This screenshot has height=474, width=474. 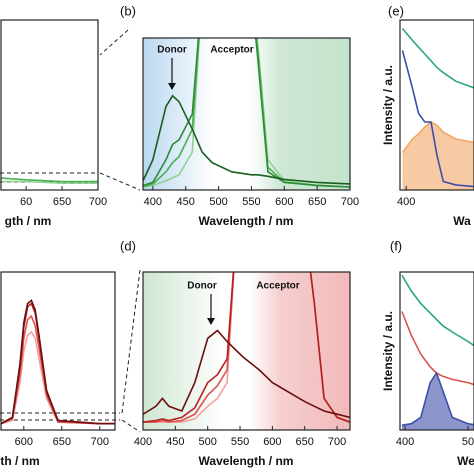 I want to click on panel-label: (b), so click(x=128, y=10).